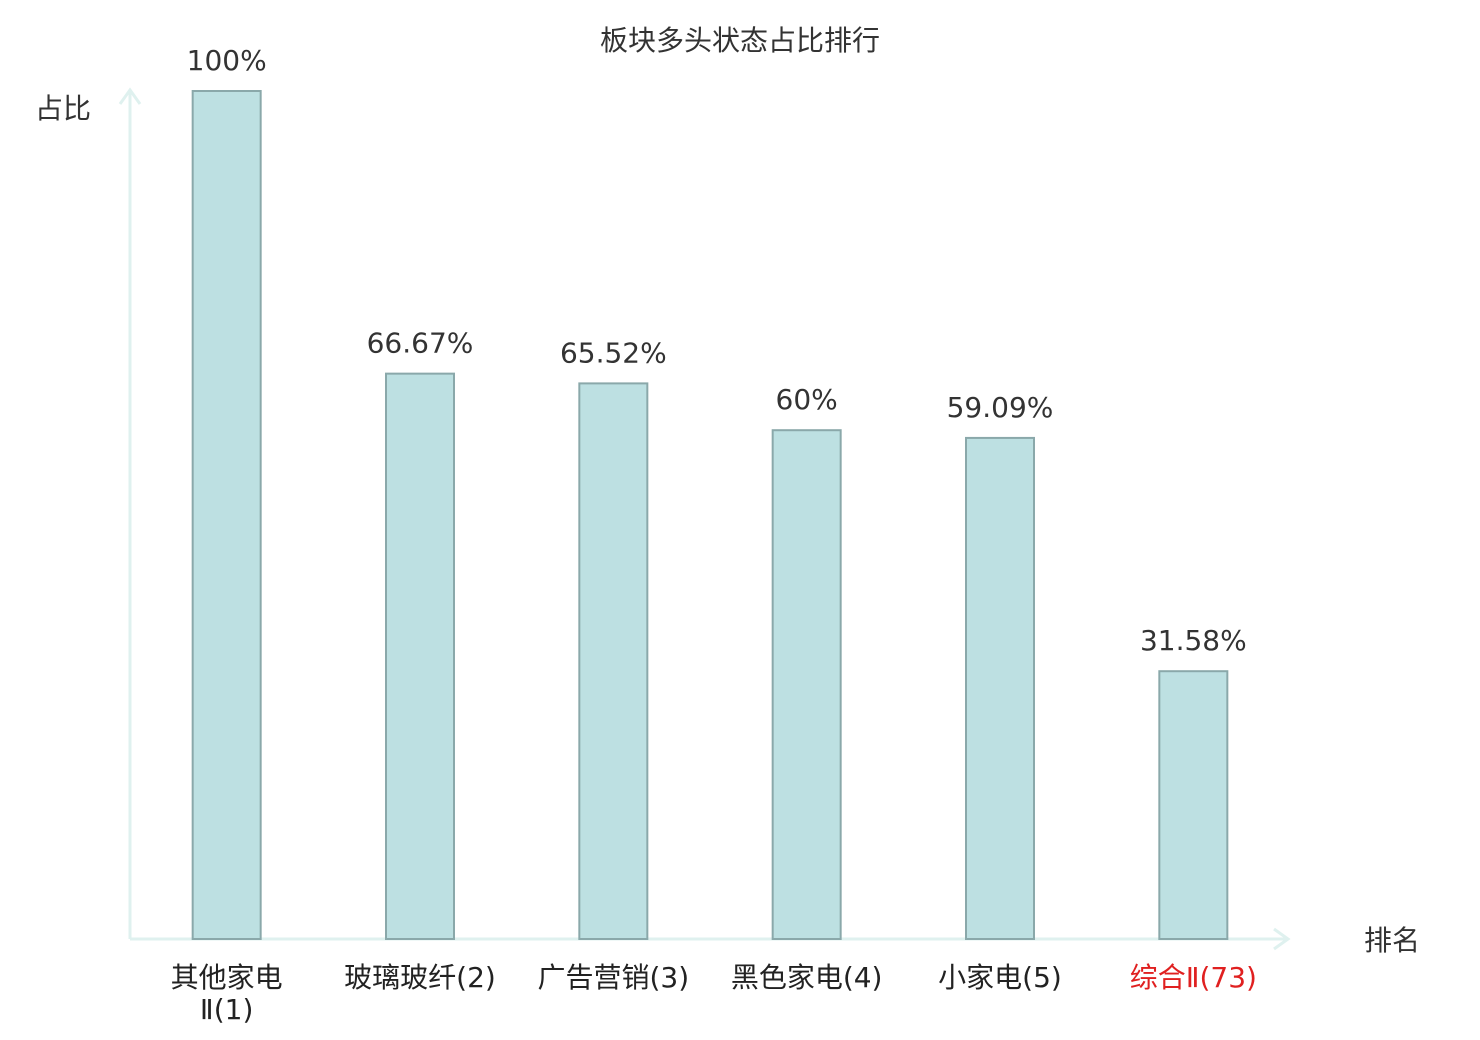 The height and width of the screenshot is (1040, 1480). I want to click on y-axis-label: 占比, so click(63, 108).